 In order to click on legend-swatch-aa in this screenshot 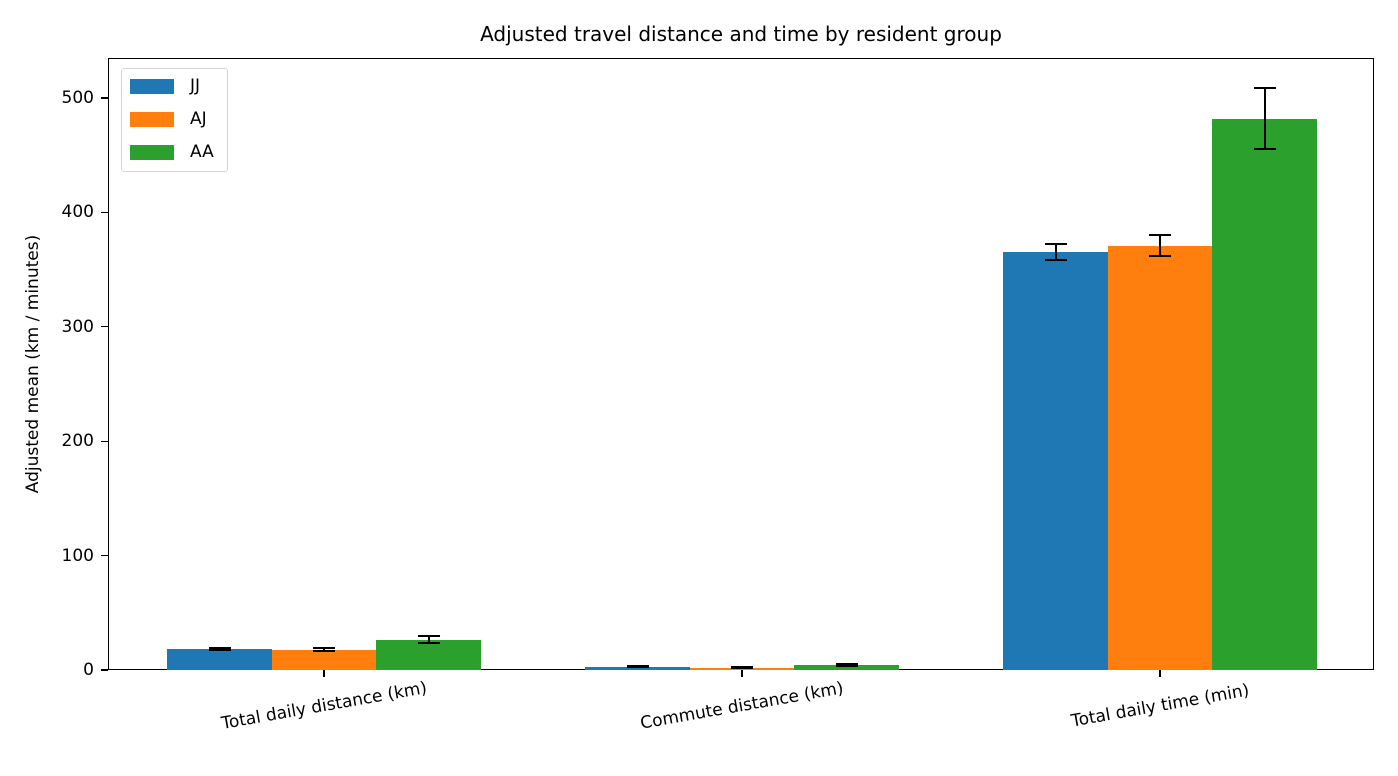, I will do `click(152, 152)`.